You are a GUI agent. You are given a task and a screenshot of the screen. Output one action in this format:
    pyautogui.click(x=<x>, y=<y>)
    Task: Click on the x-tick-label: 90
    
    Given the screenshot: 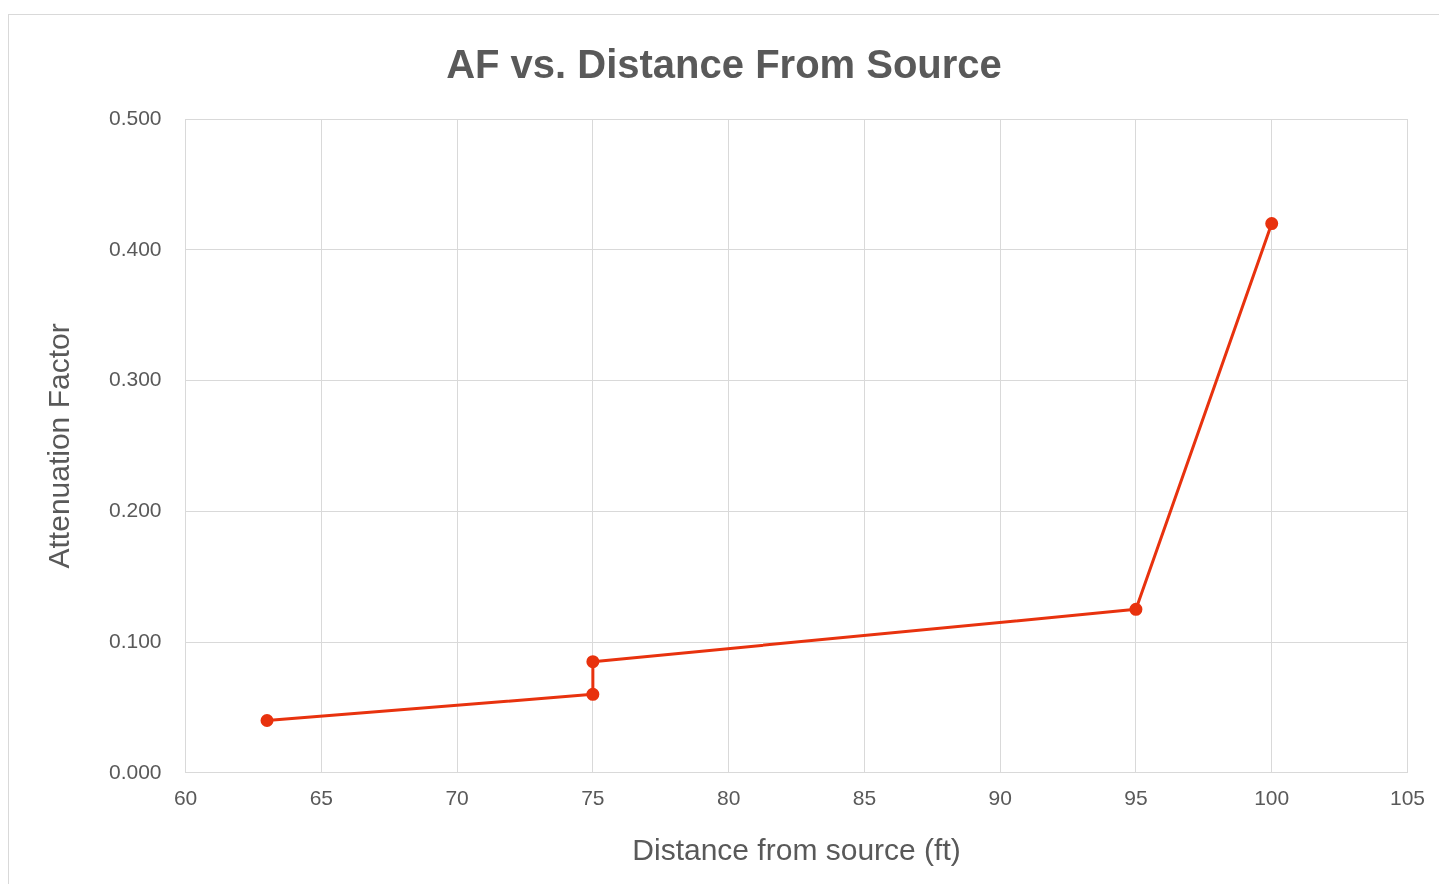 What is the action you would take?
    pyautogui.click(x=1000, y=798)
    